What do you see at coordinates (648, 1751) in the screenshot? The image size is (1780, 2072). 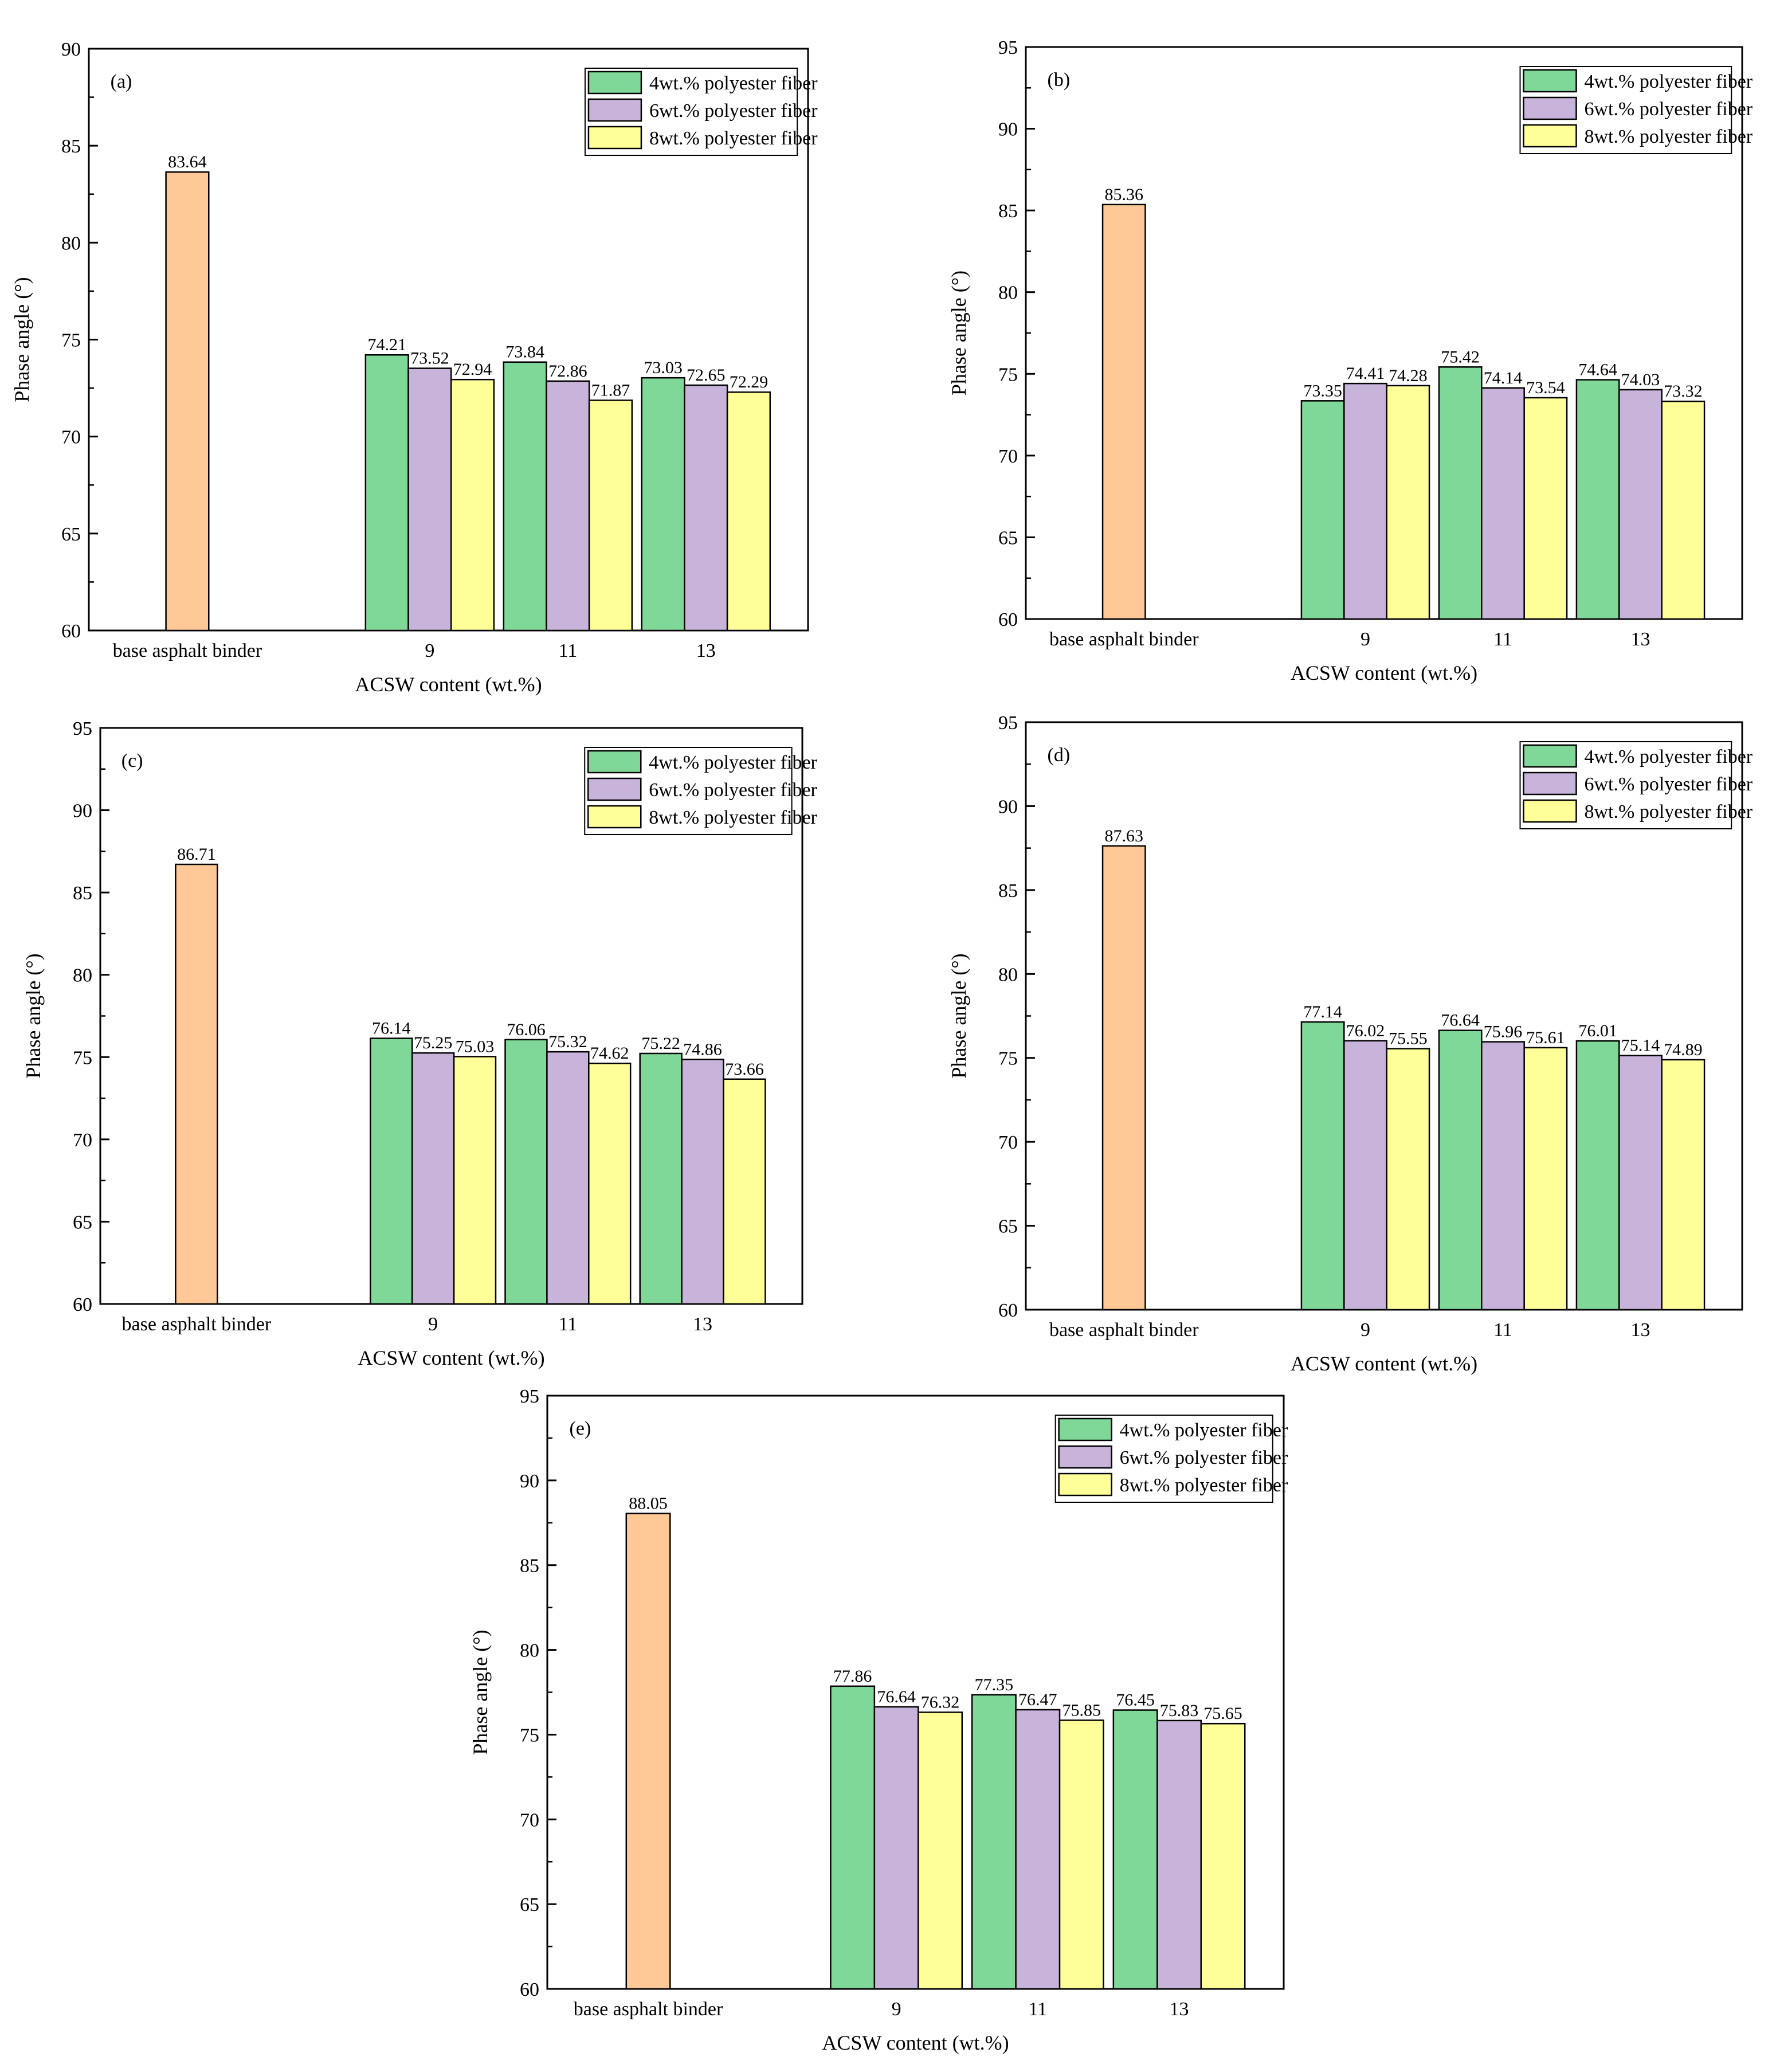 I see `bar-base-asphalt-binder` at bounding box center [648, 1751].